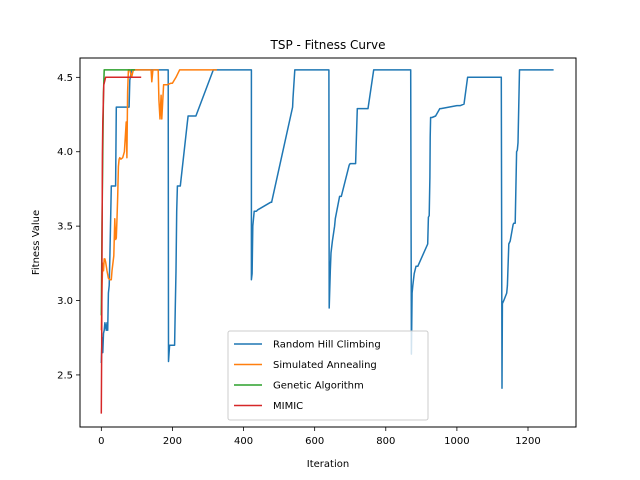 This screenshot has height=480, width=640. I want to click on y-tick-label: 4.0, so click(65, 152).